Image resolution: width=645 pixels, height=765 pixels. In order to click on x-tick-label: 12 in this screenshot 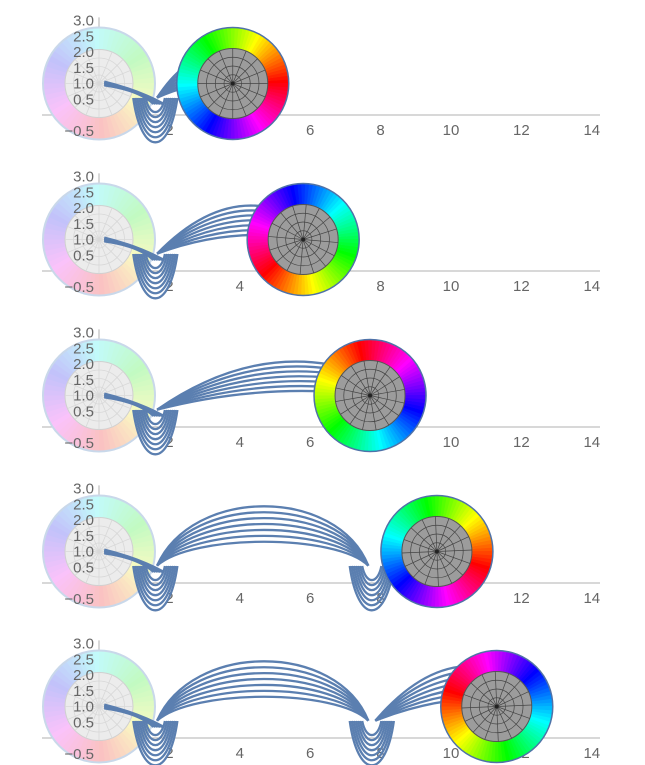, I will do `click(521, 130)`.